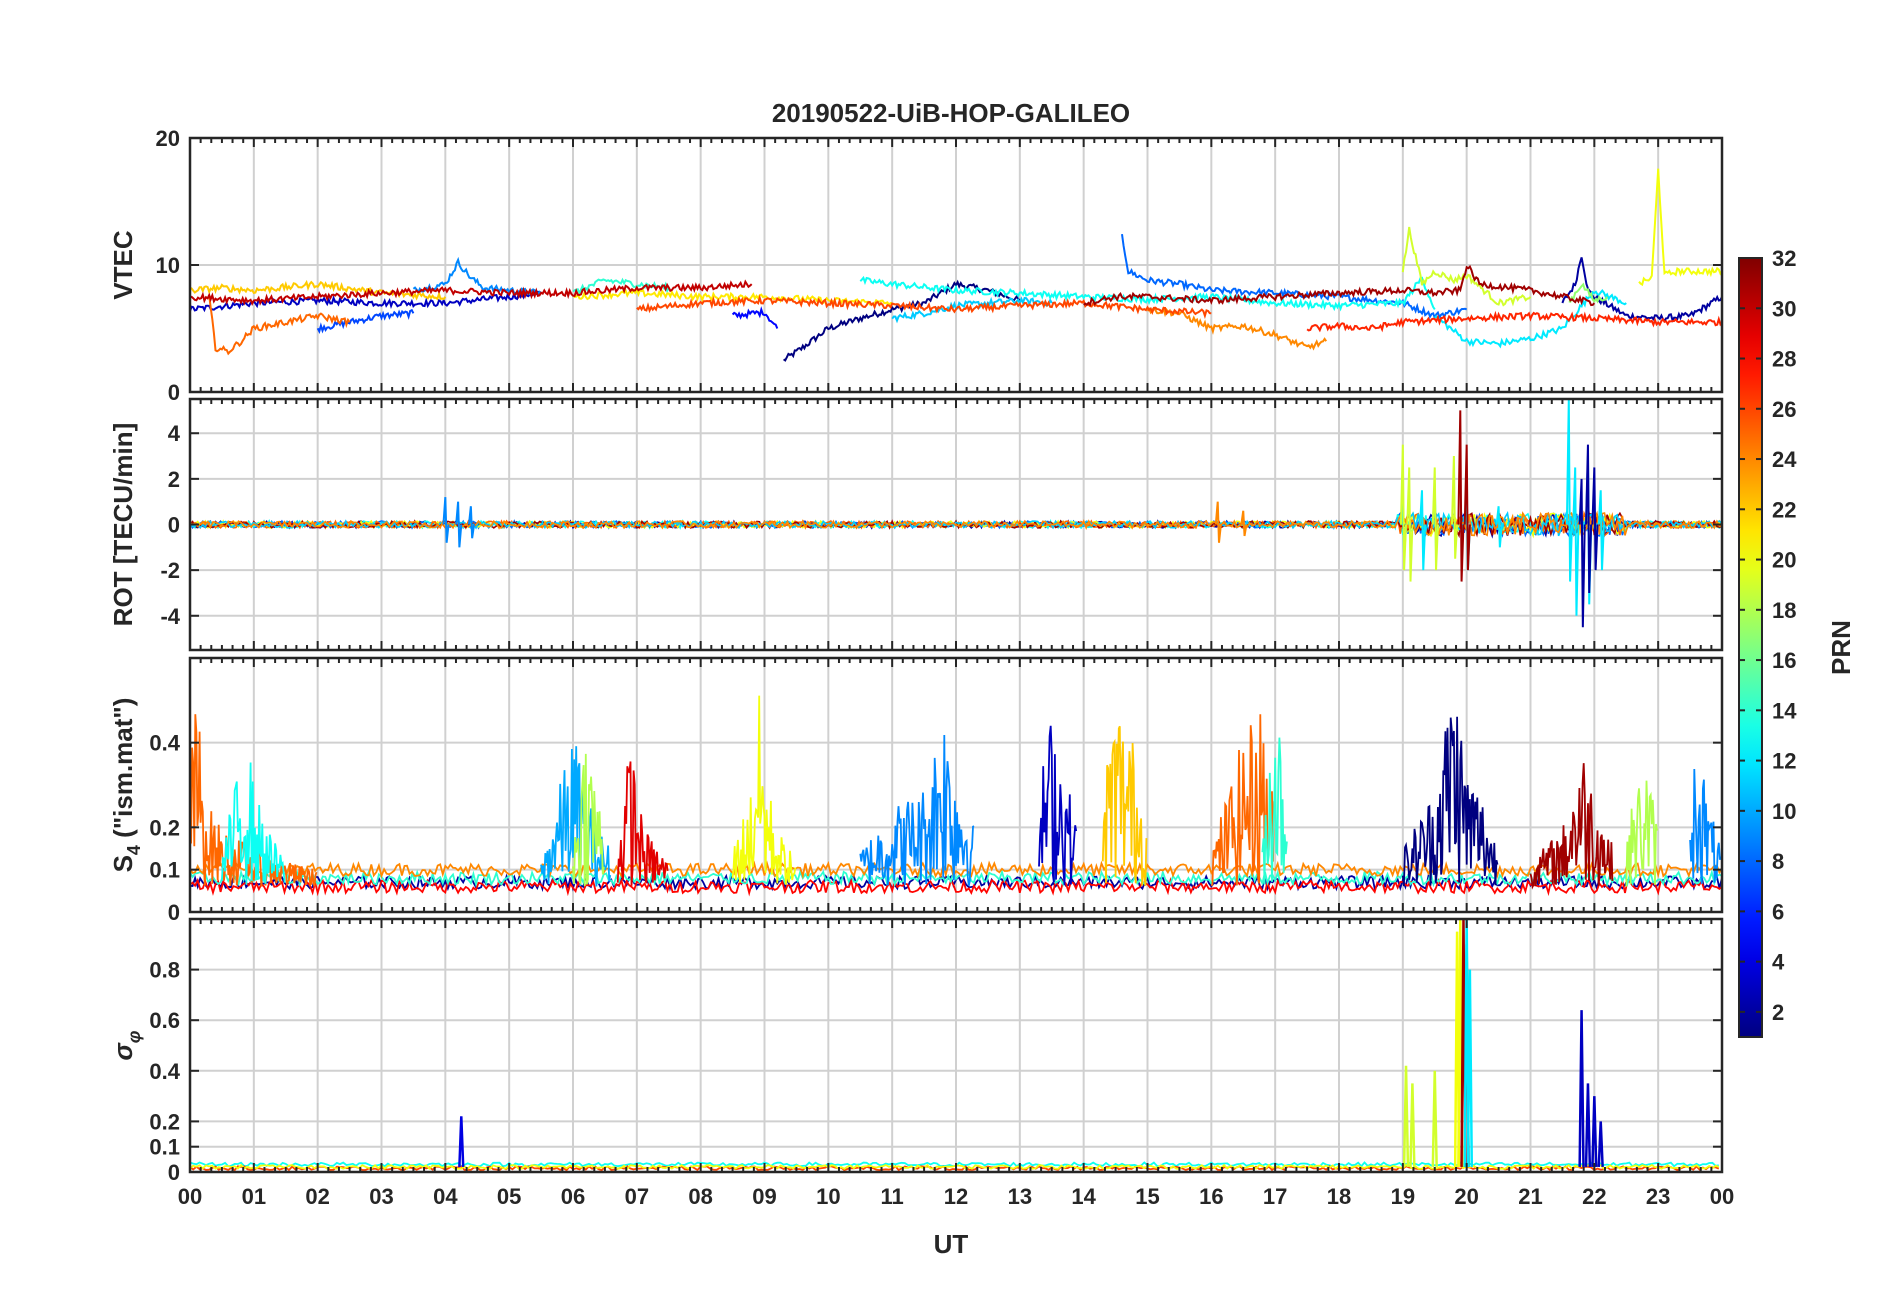 The image size is (1902, 1292). Describe the element at coordinates (1339, 1196) in the screenshot. I see `x-tick-label: 18` at that location.